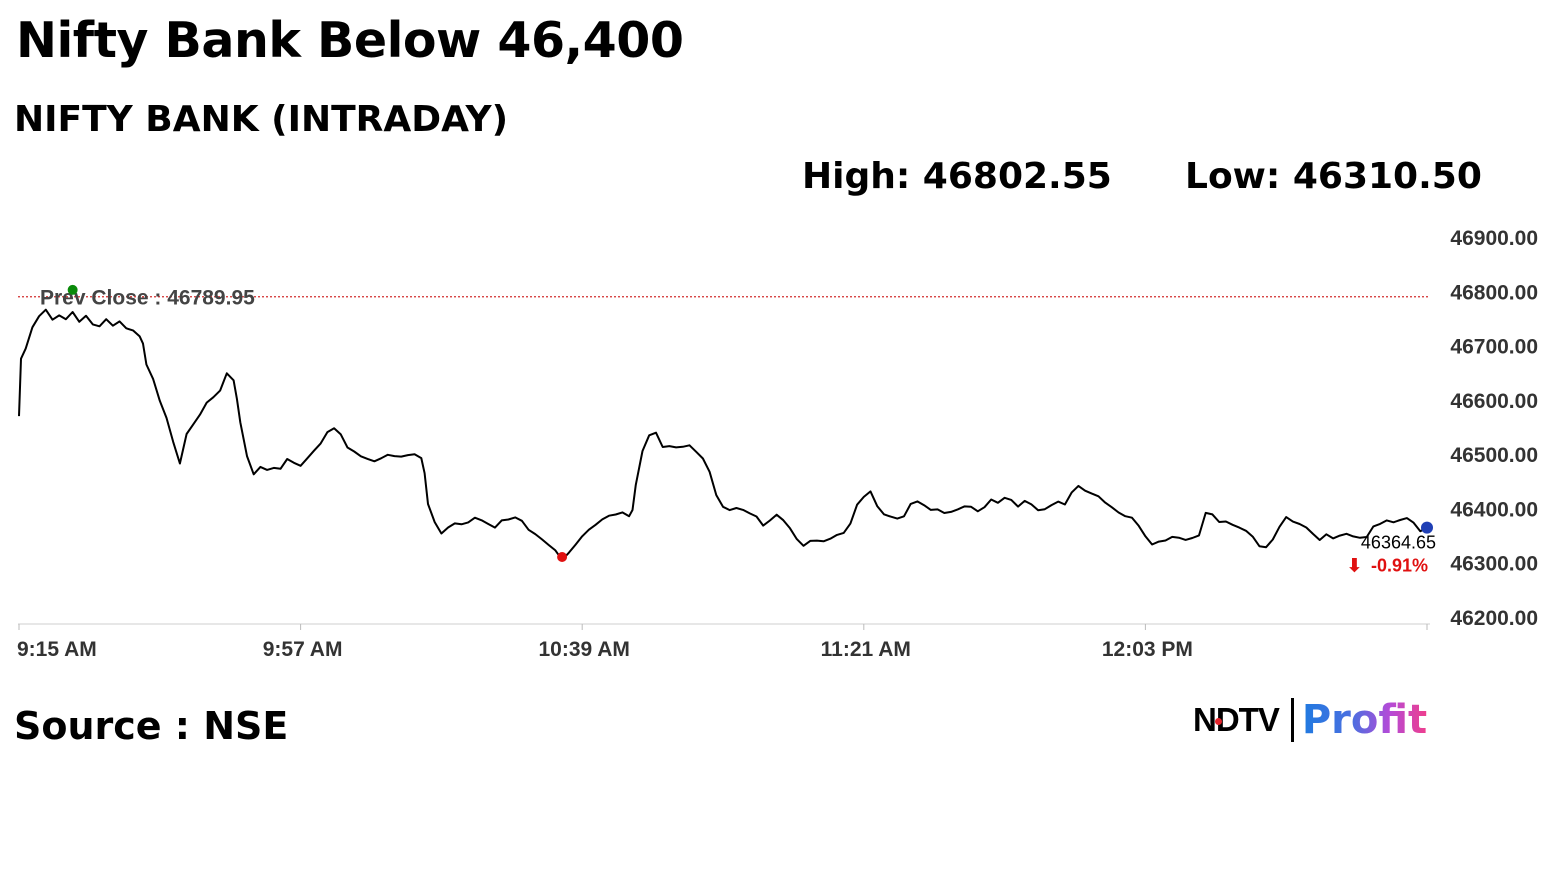 The height and width of the screenshot is (874, 1555). What do you see at coordinates (1427, 527) in the screenshot?
I see `last-value-marker` at bounding box center [1427, 527].